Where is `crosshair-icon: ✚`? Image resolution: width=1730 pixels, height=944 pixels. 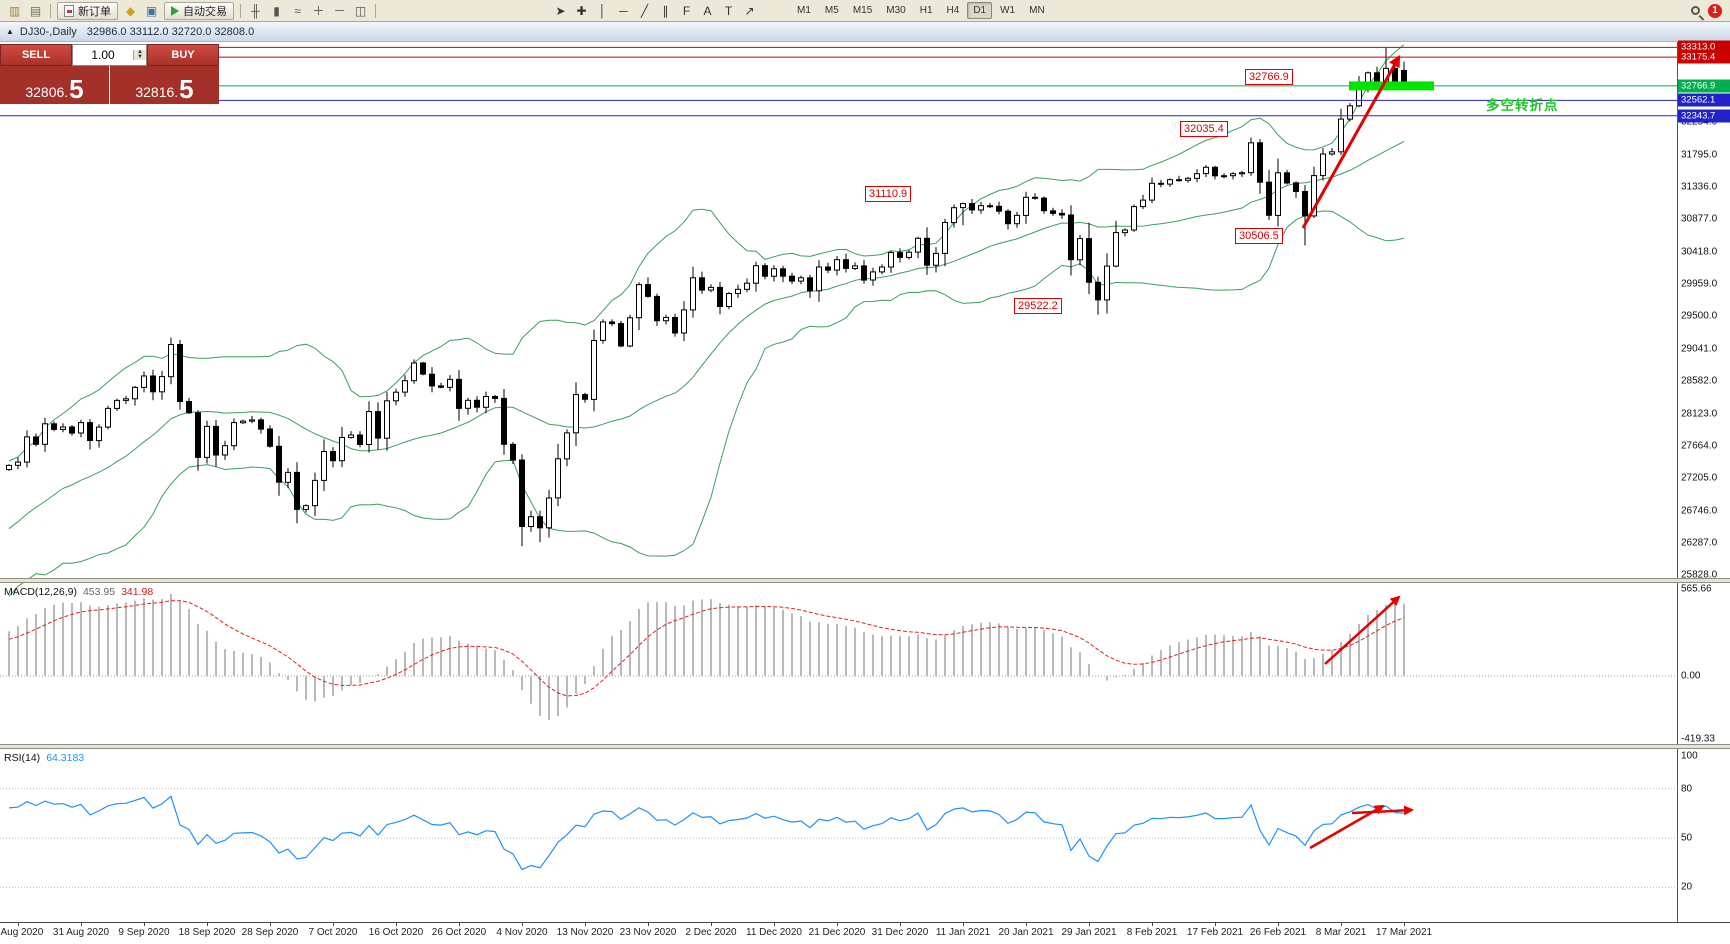
crosshair-icon: ✚ is located at coordinates (581, 10).